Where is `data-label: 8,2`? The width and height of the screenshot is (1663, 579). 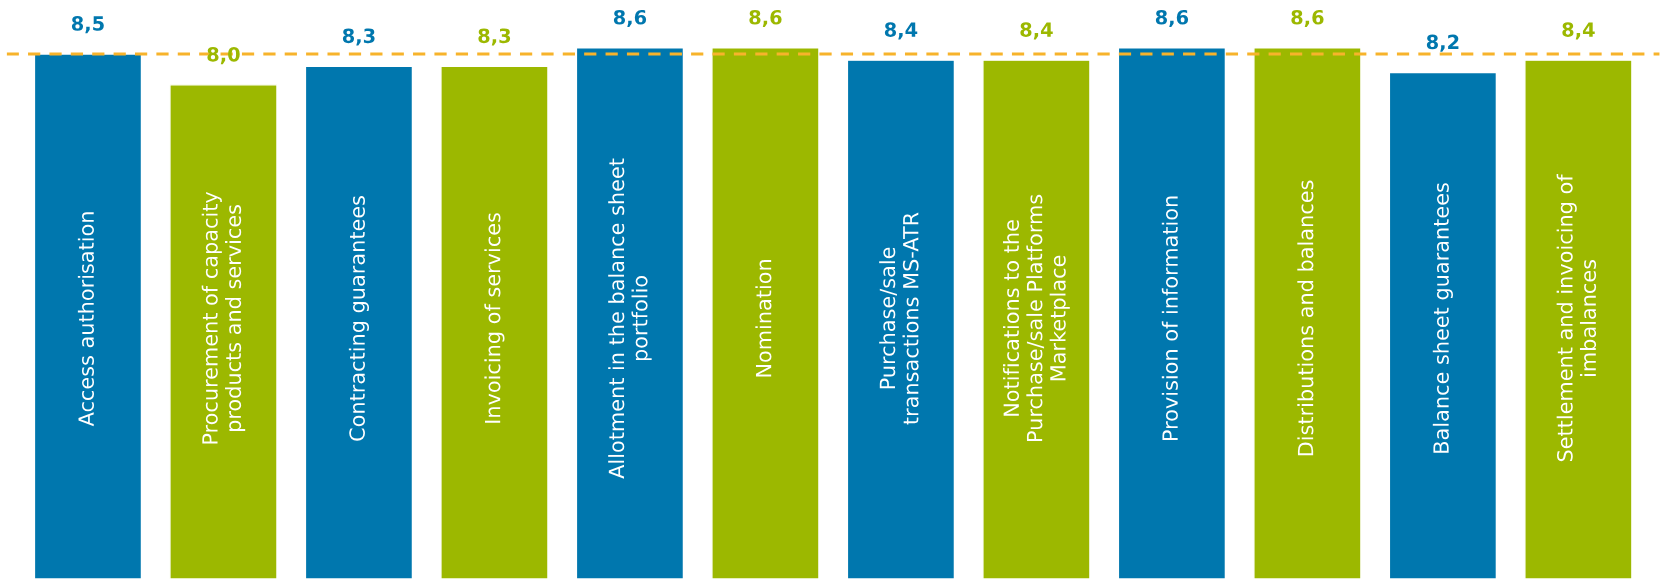
data-label: 8,2 is located at coordinates (1442, 43).